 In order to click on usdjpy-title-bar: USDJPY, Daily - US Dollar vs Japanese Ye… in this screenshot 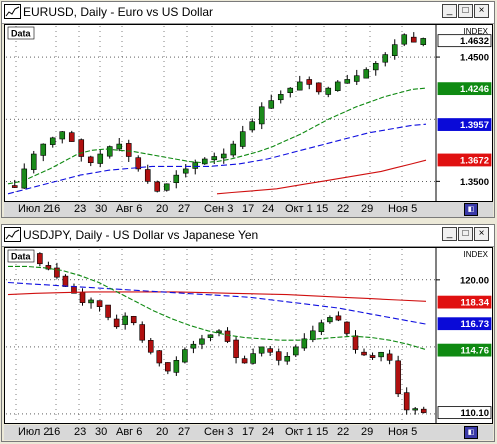, I will do `click(248, 236)`.